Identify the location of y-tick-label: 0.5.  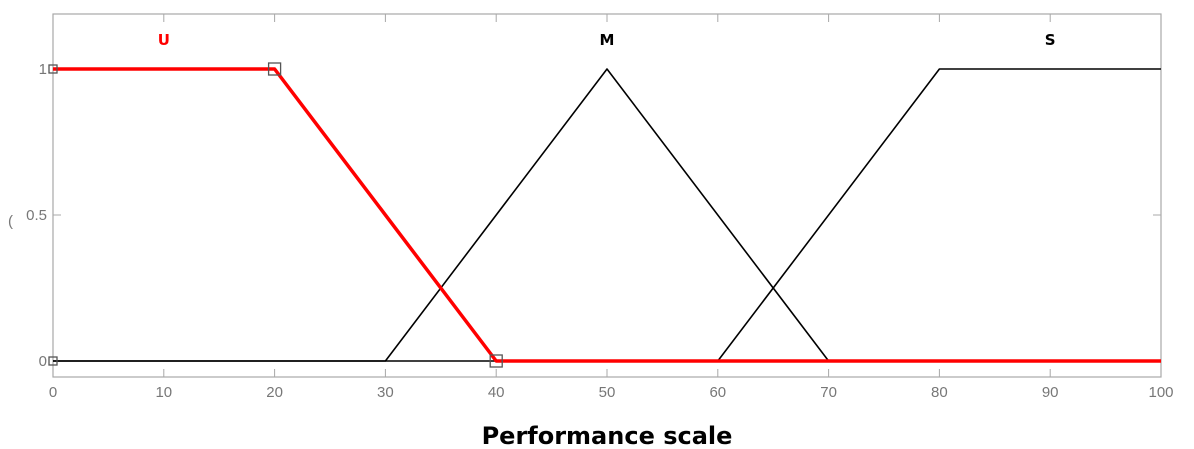
(36, 215).